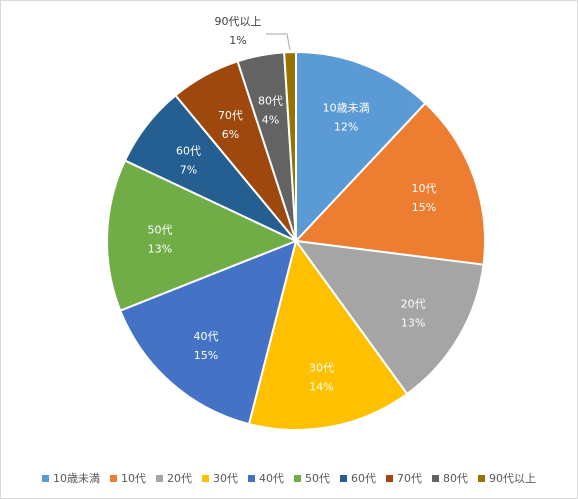 This screenshot has height=499, width=578. I want to click on legend-item-8: 80代, so click(450, 478).